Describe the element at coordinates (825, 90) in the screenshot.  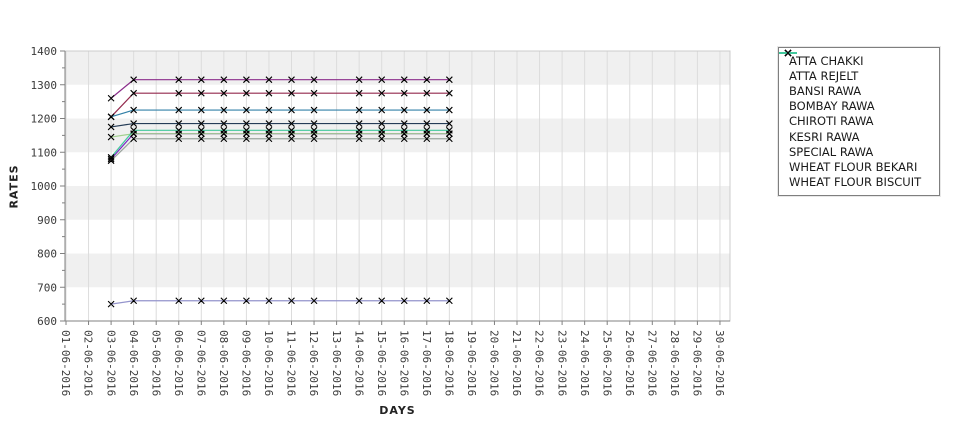
I see `legend-label: BANSI RAWA` at that location.